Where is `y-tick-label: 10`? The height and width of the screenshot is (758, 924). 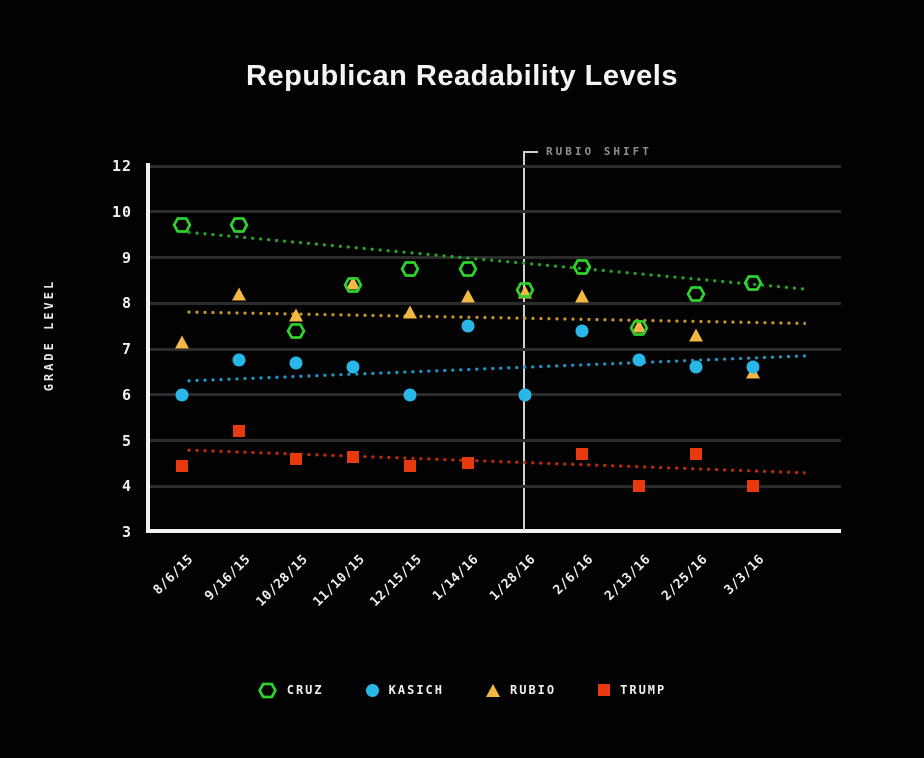 y-tick-label: 10 is located at coordinates (121, 211).